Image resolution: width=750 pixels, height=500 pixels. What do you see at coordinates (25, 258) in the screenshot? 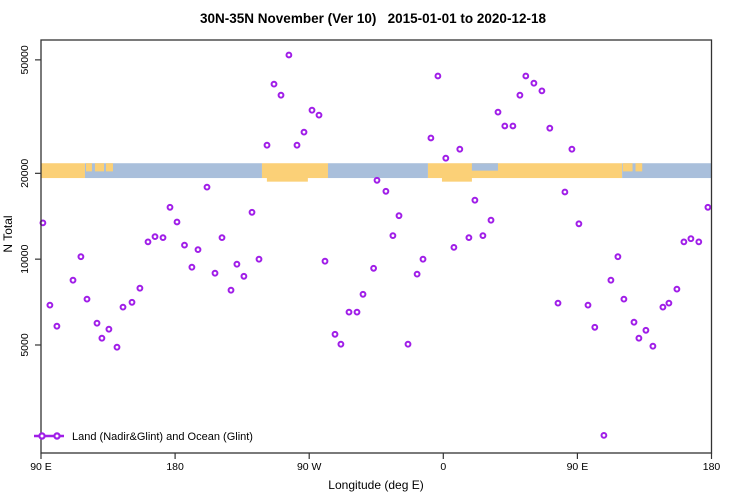
I see `y-tick-label: 10000` at bounding box center [25, 258].